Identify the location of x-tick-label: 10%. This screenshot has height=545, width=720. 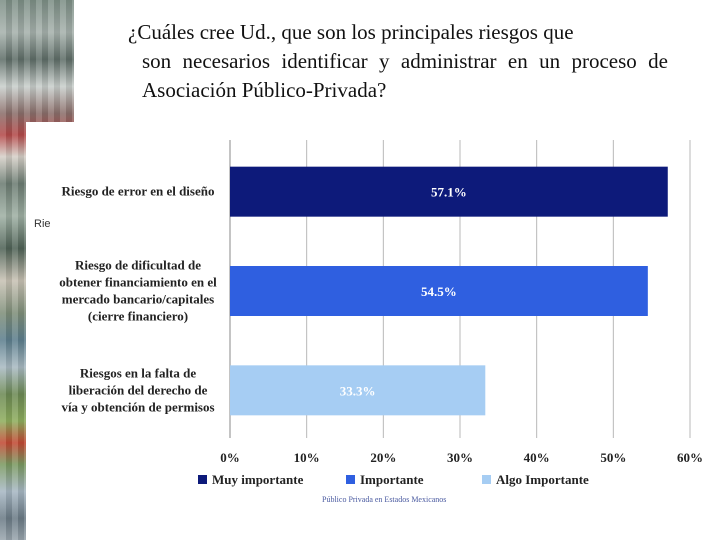
(307, 457).